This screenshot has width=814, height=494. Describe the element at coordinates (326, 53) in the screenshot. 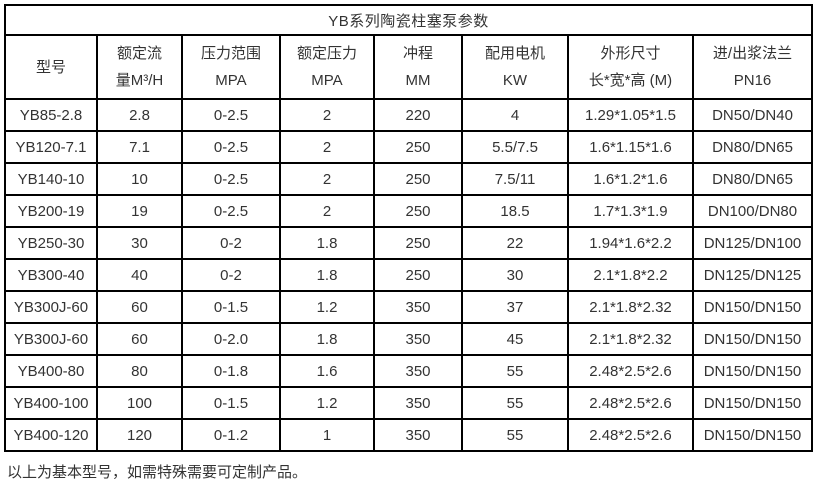

I see `column-header-line1: 额定压力` at that location.